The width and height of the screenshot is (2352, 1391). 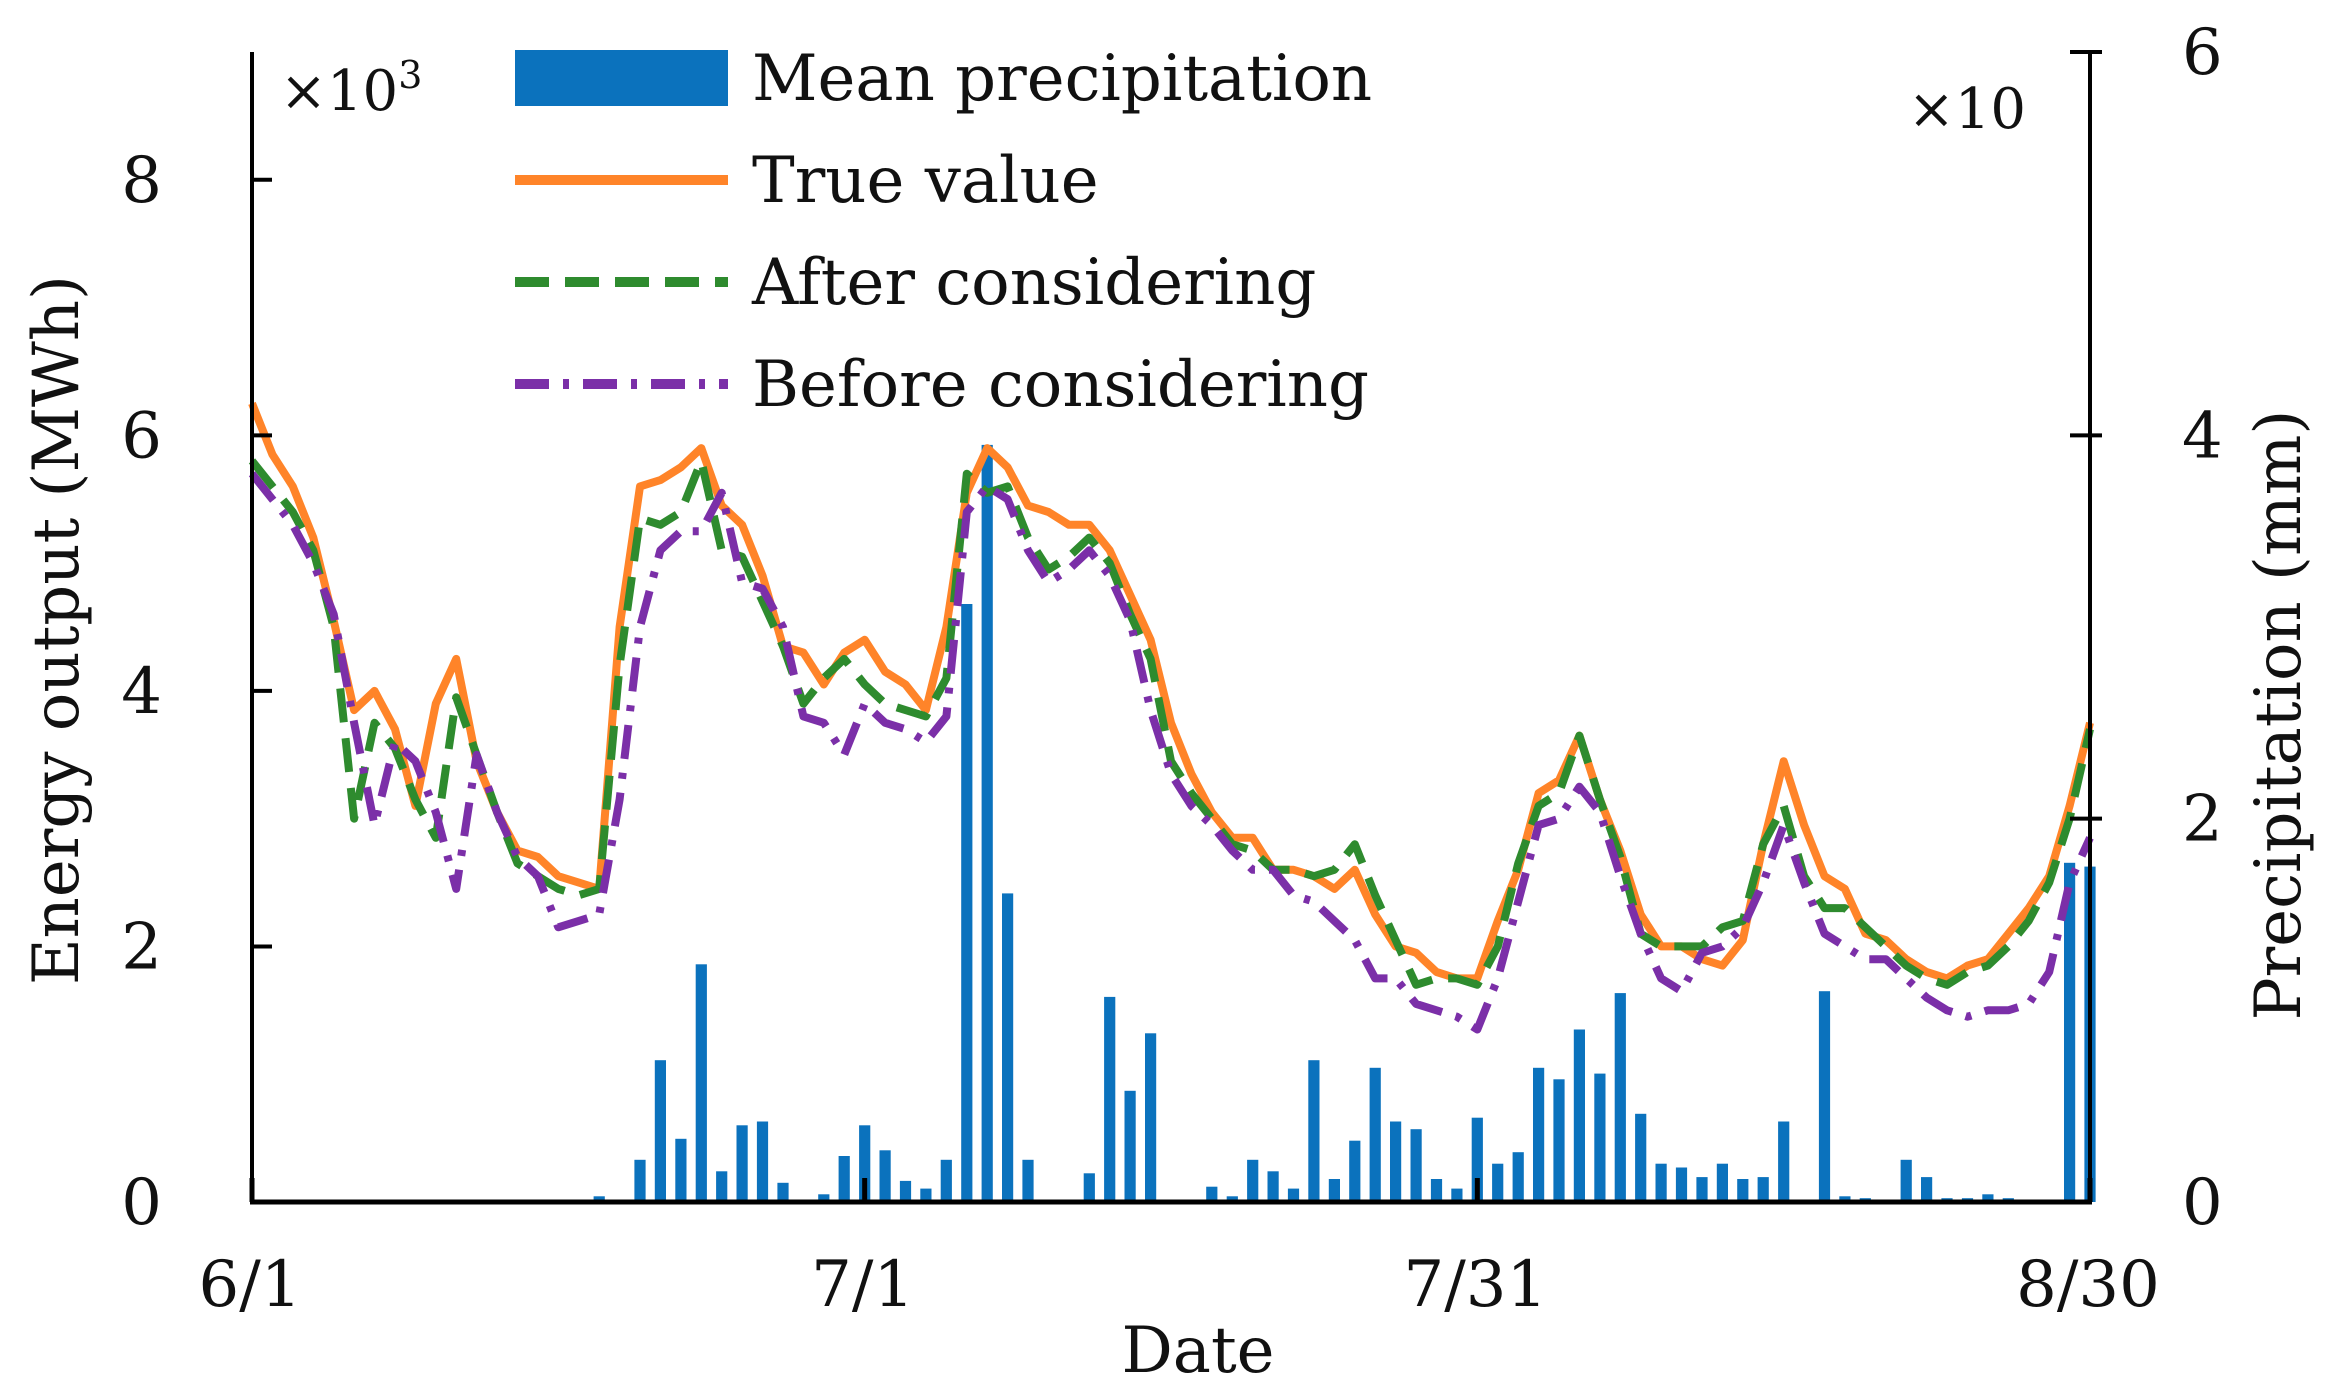 What do you see at coordinates (141, 692) in the screenshot?
I see `y-left-tick-label: 4` at bounding box center [141, 692].